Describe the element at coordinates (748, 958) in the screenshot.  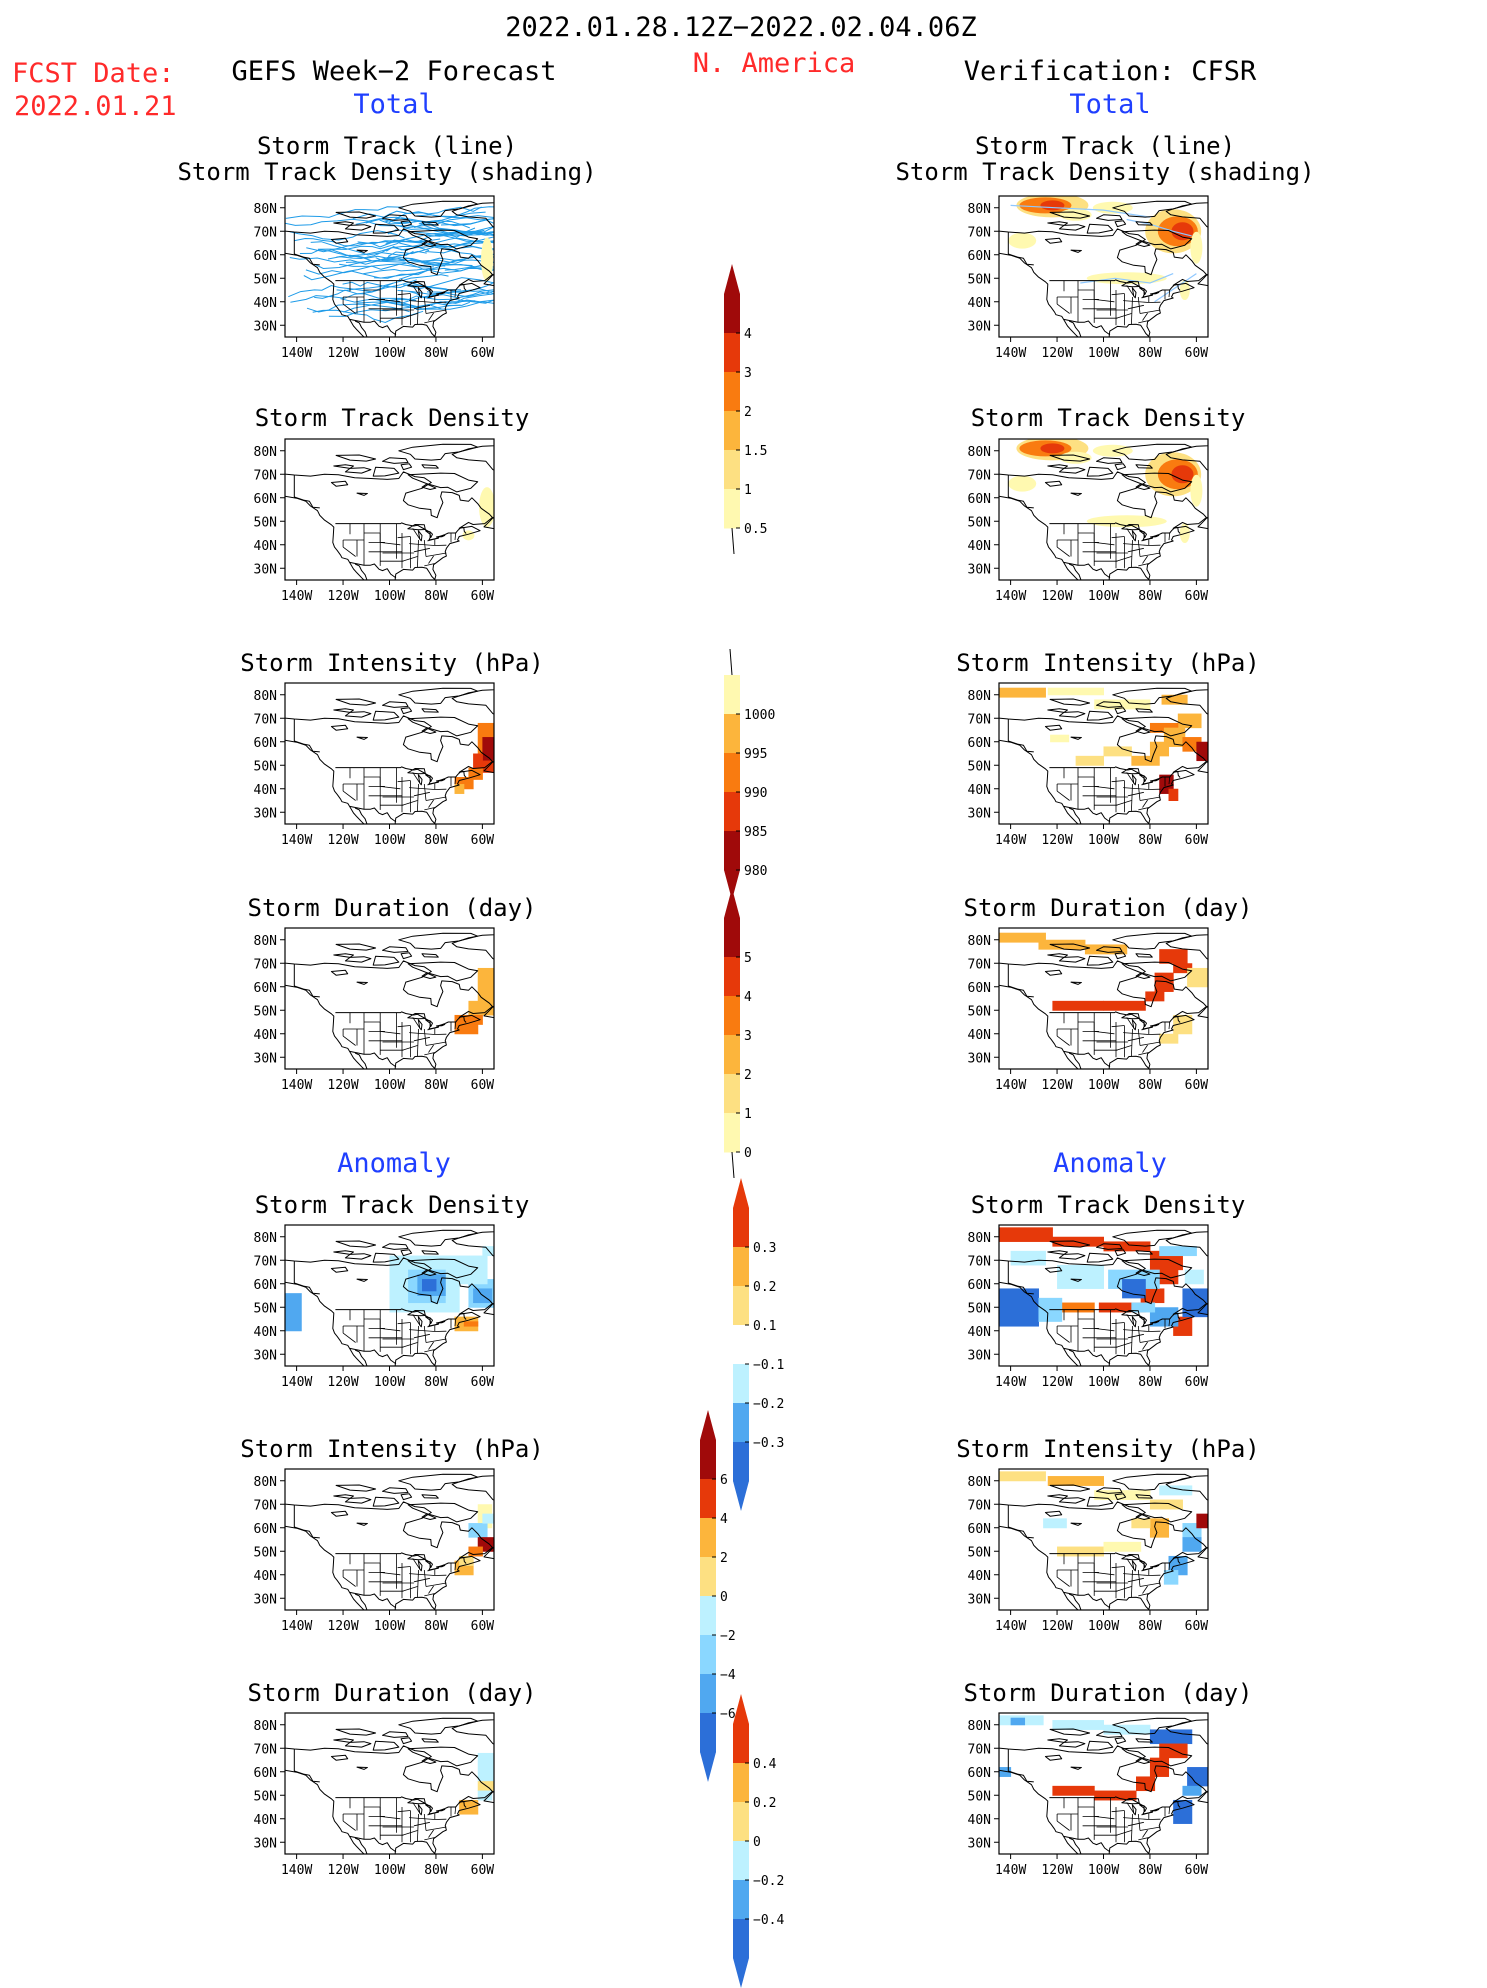
I see `colorbar-tick-label: 5` at that location.